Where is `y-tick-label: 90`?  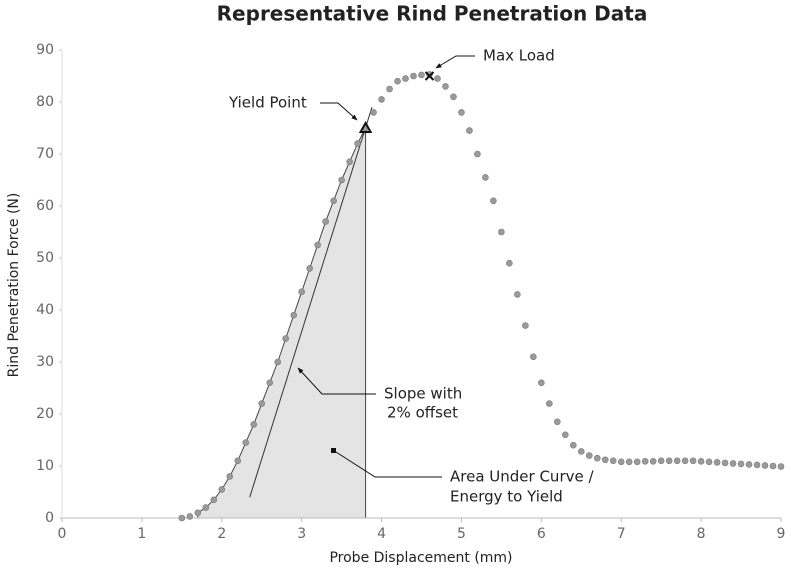
y-tick-label: 90 is located at coordinates (45, 50).